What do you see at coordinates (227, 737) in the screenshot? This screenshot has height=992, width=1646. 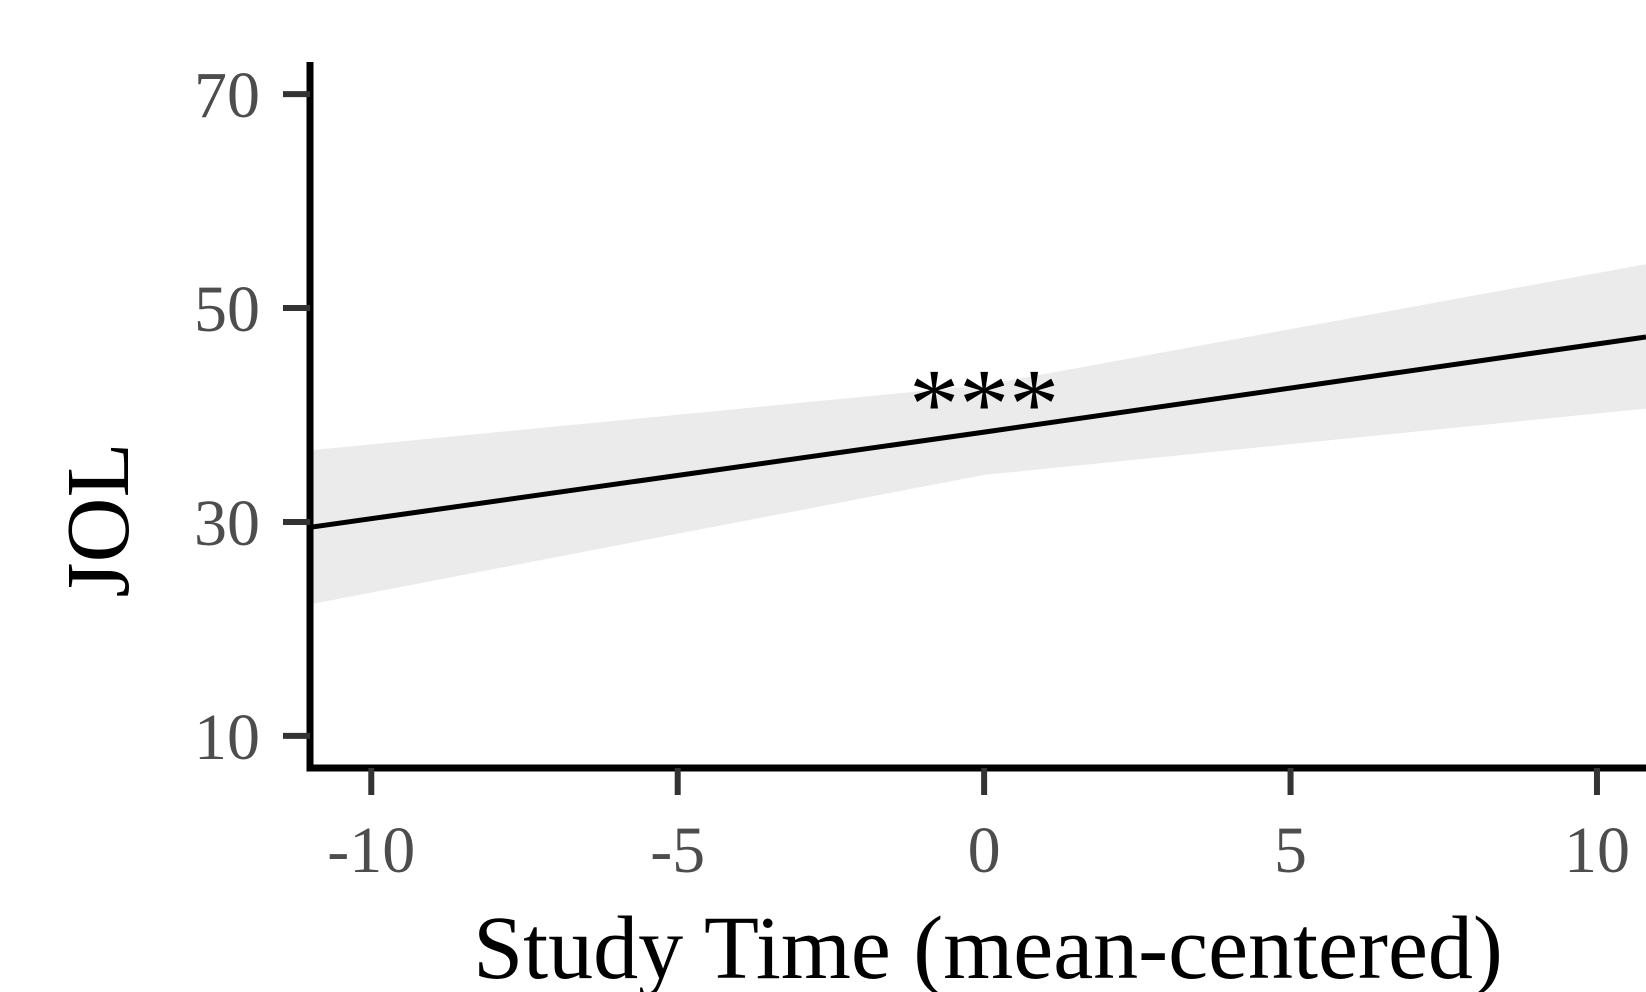 I see `y-tick-label-10: 10` at bounding box center [227, 737].